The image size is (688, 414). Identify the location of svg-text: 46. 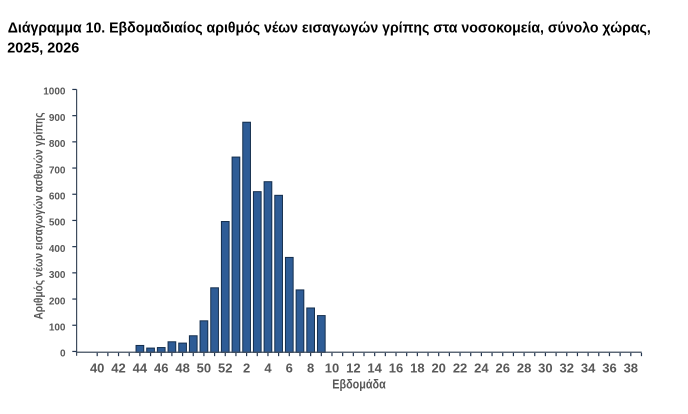
(161, 368).